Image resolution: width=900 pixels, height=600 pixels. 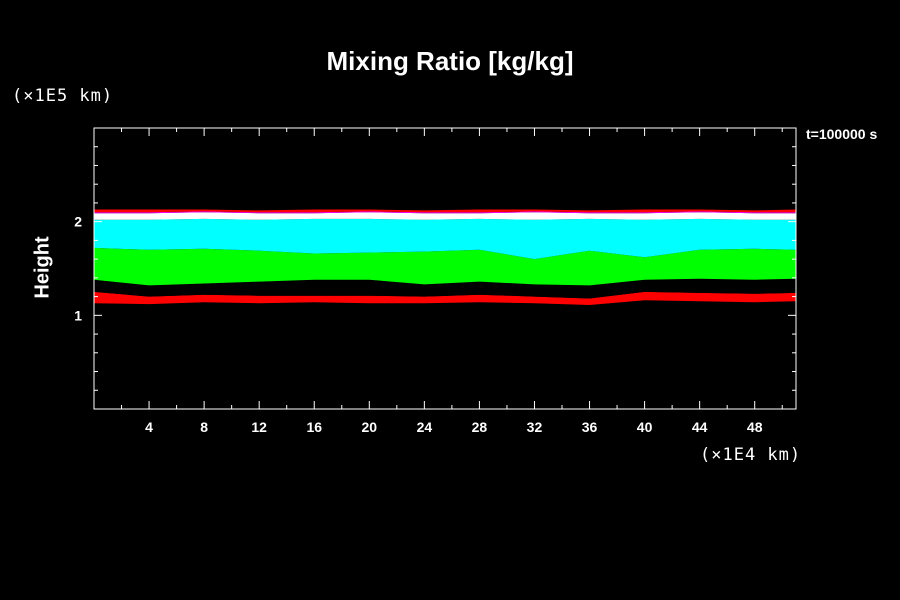 What do you see at coordinates (204, 427) in the screenshot?
I see `x-tick-label: 8` at bounding box center [204, 427].